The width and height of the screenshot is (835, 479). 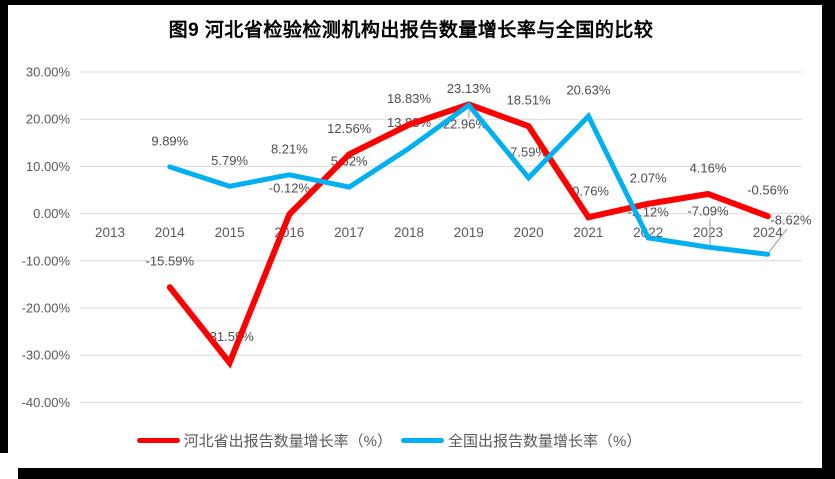 What do you see at coordinates (229, 160) in the screenshot?
I see `data-label-national: 5.79%` at bounding box center [229, 160].